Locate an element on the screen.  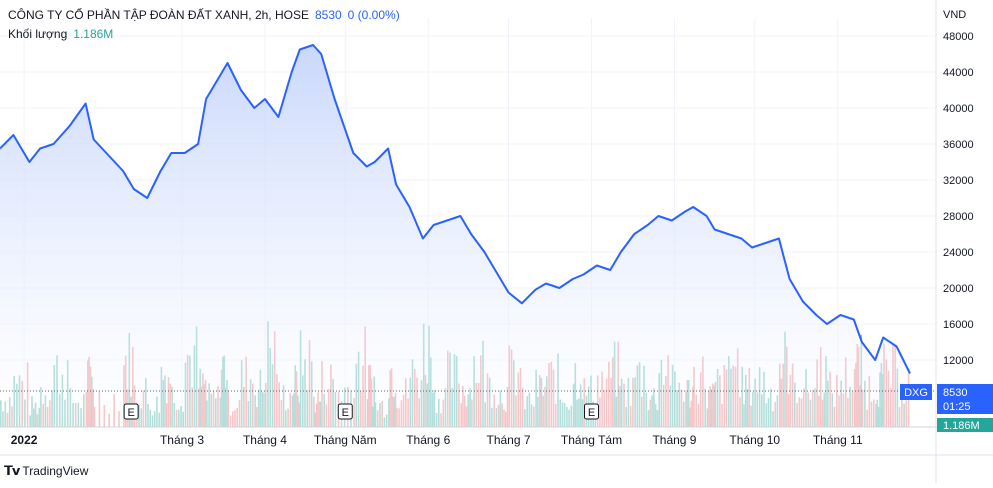
y-tick-label: 28000 is located at coordinates (958, 217).